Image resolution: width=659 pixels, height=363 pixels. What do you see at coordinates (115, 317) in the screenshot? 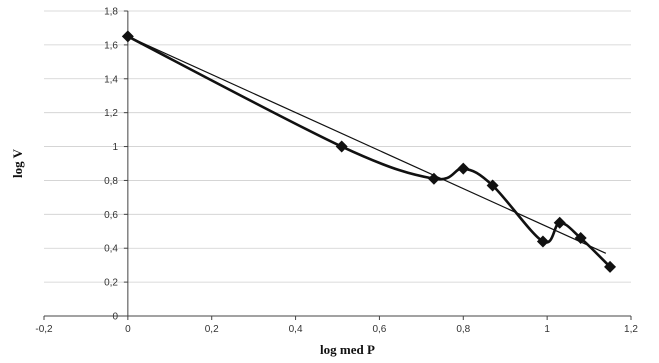
I see `y-tick-label: 0` at bounding box center [115, 317].